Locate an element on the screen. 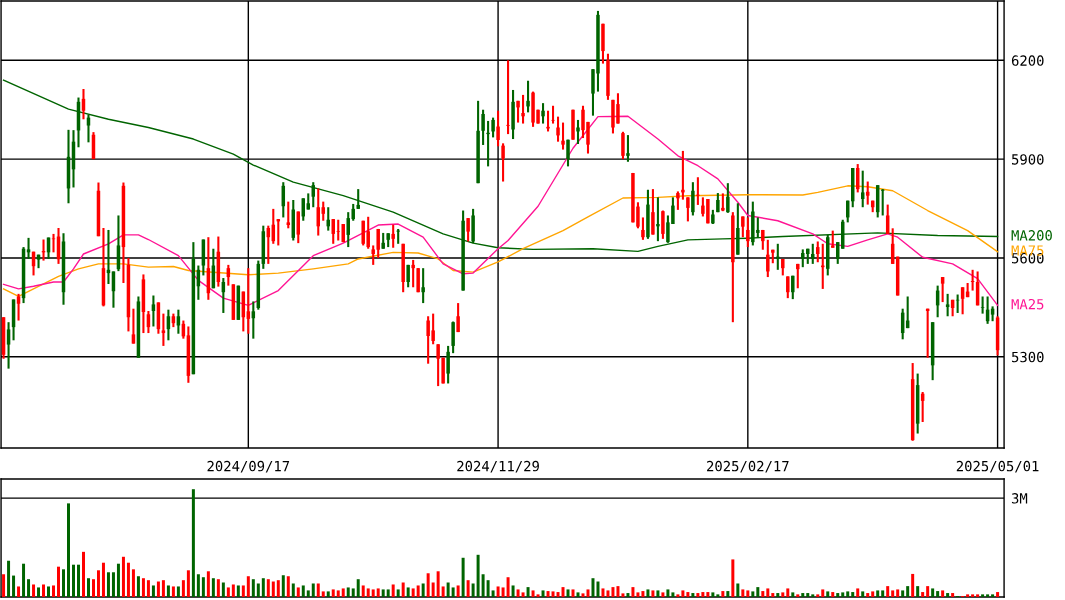  x-tick-label: 2025/05/01 is located at coordinates (997, 466).